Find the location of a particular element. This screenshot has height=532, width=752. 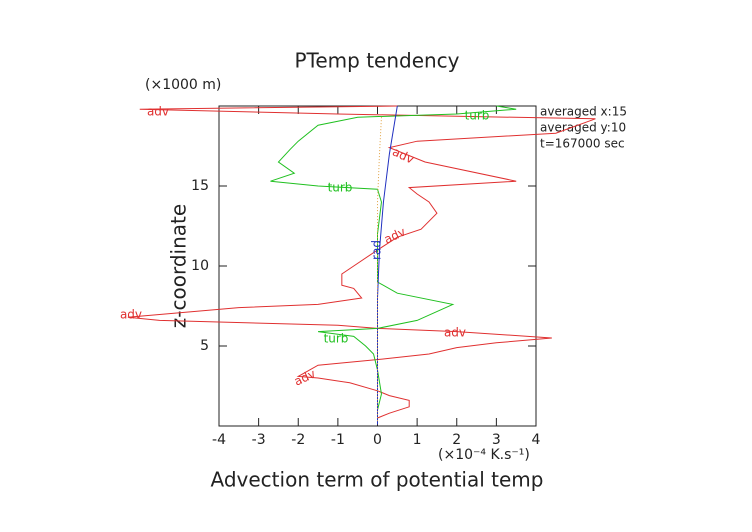

x-unit: (×10⁻⁴ K.s⁻¹) is located at coordinates (484, 455).